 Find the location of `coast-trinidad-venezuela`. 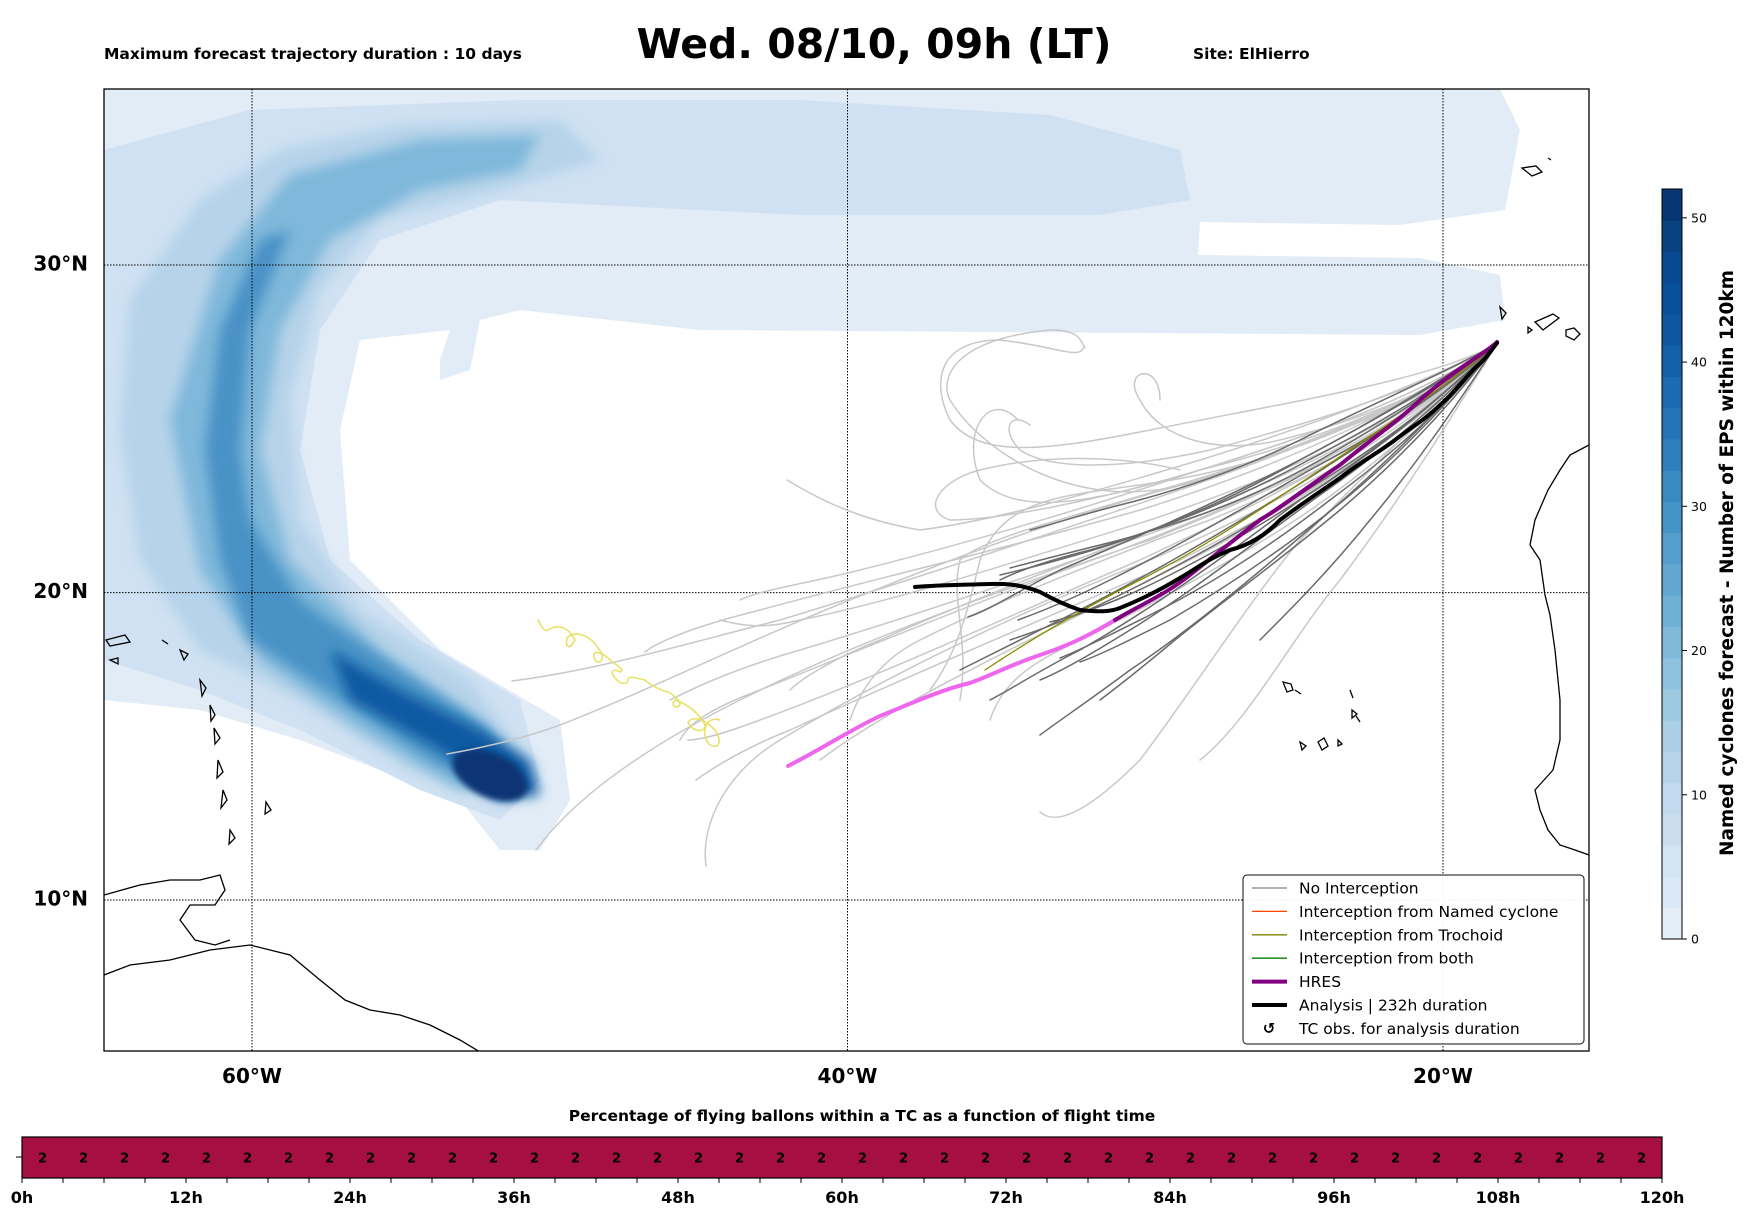

coast-trinidad-venezuela is located at coordinates (167, 910).